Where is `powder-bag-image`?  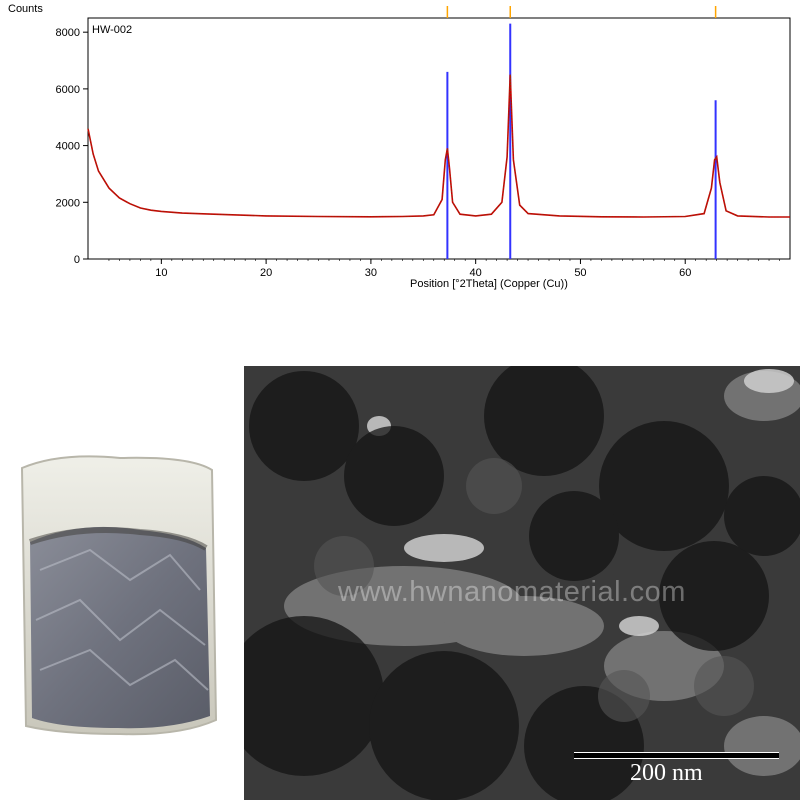
powder-bag-image is located at coordinates (119, 595).